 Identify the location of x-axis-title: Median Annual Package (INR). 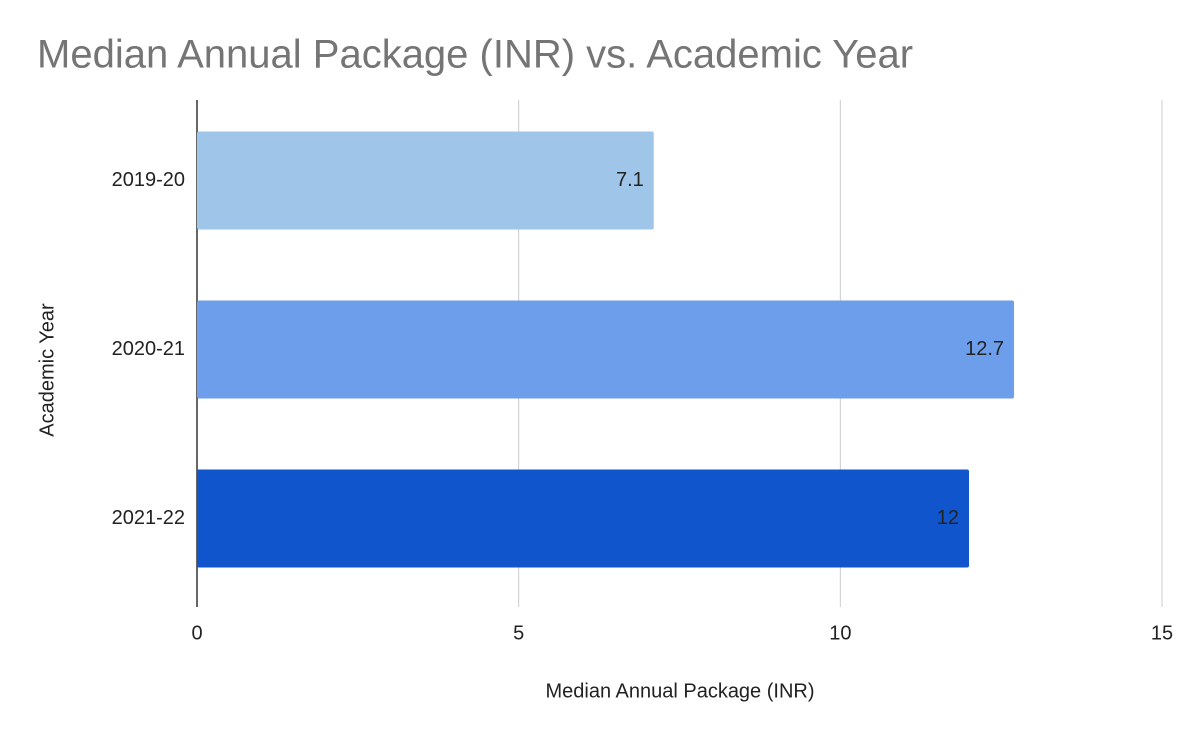
(679, 691).